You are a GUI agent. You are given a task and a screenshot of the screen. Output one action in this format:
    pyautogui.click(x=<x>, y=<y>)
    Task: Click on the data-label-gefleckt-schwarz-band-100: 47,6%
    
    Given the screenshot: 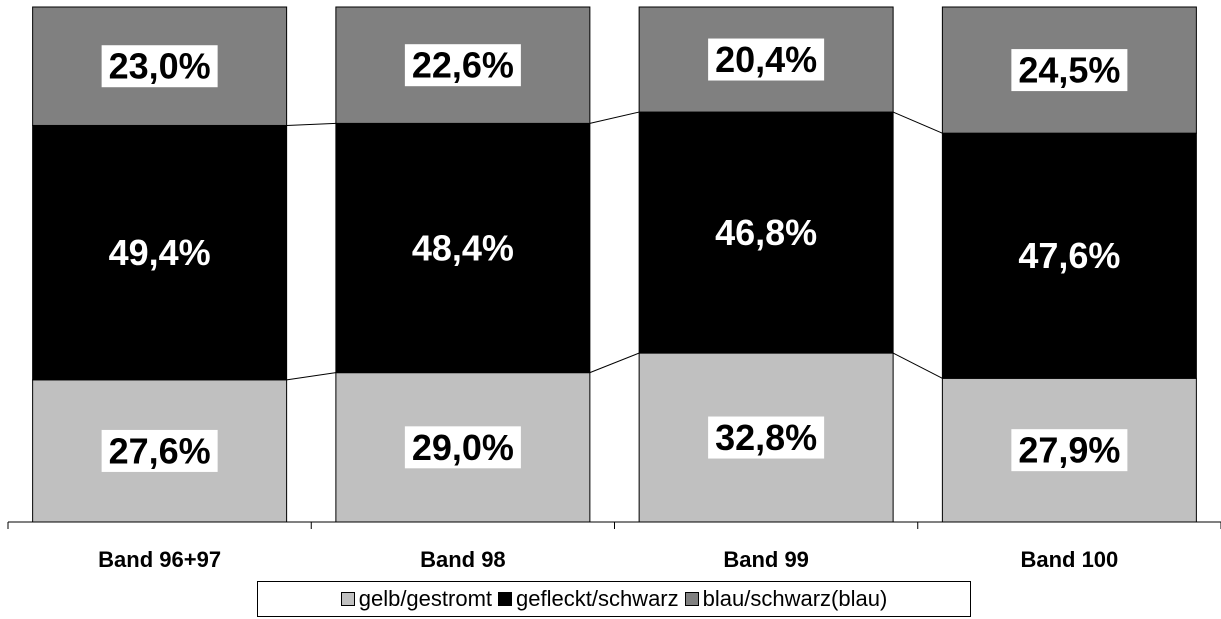 What is the action you would take?
    pyautogui.click(x=1069, y=255)
    